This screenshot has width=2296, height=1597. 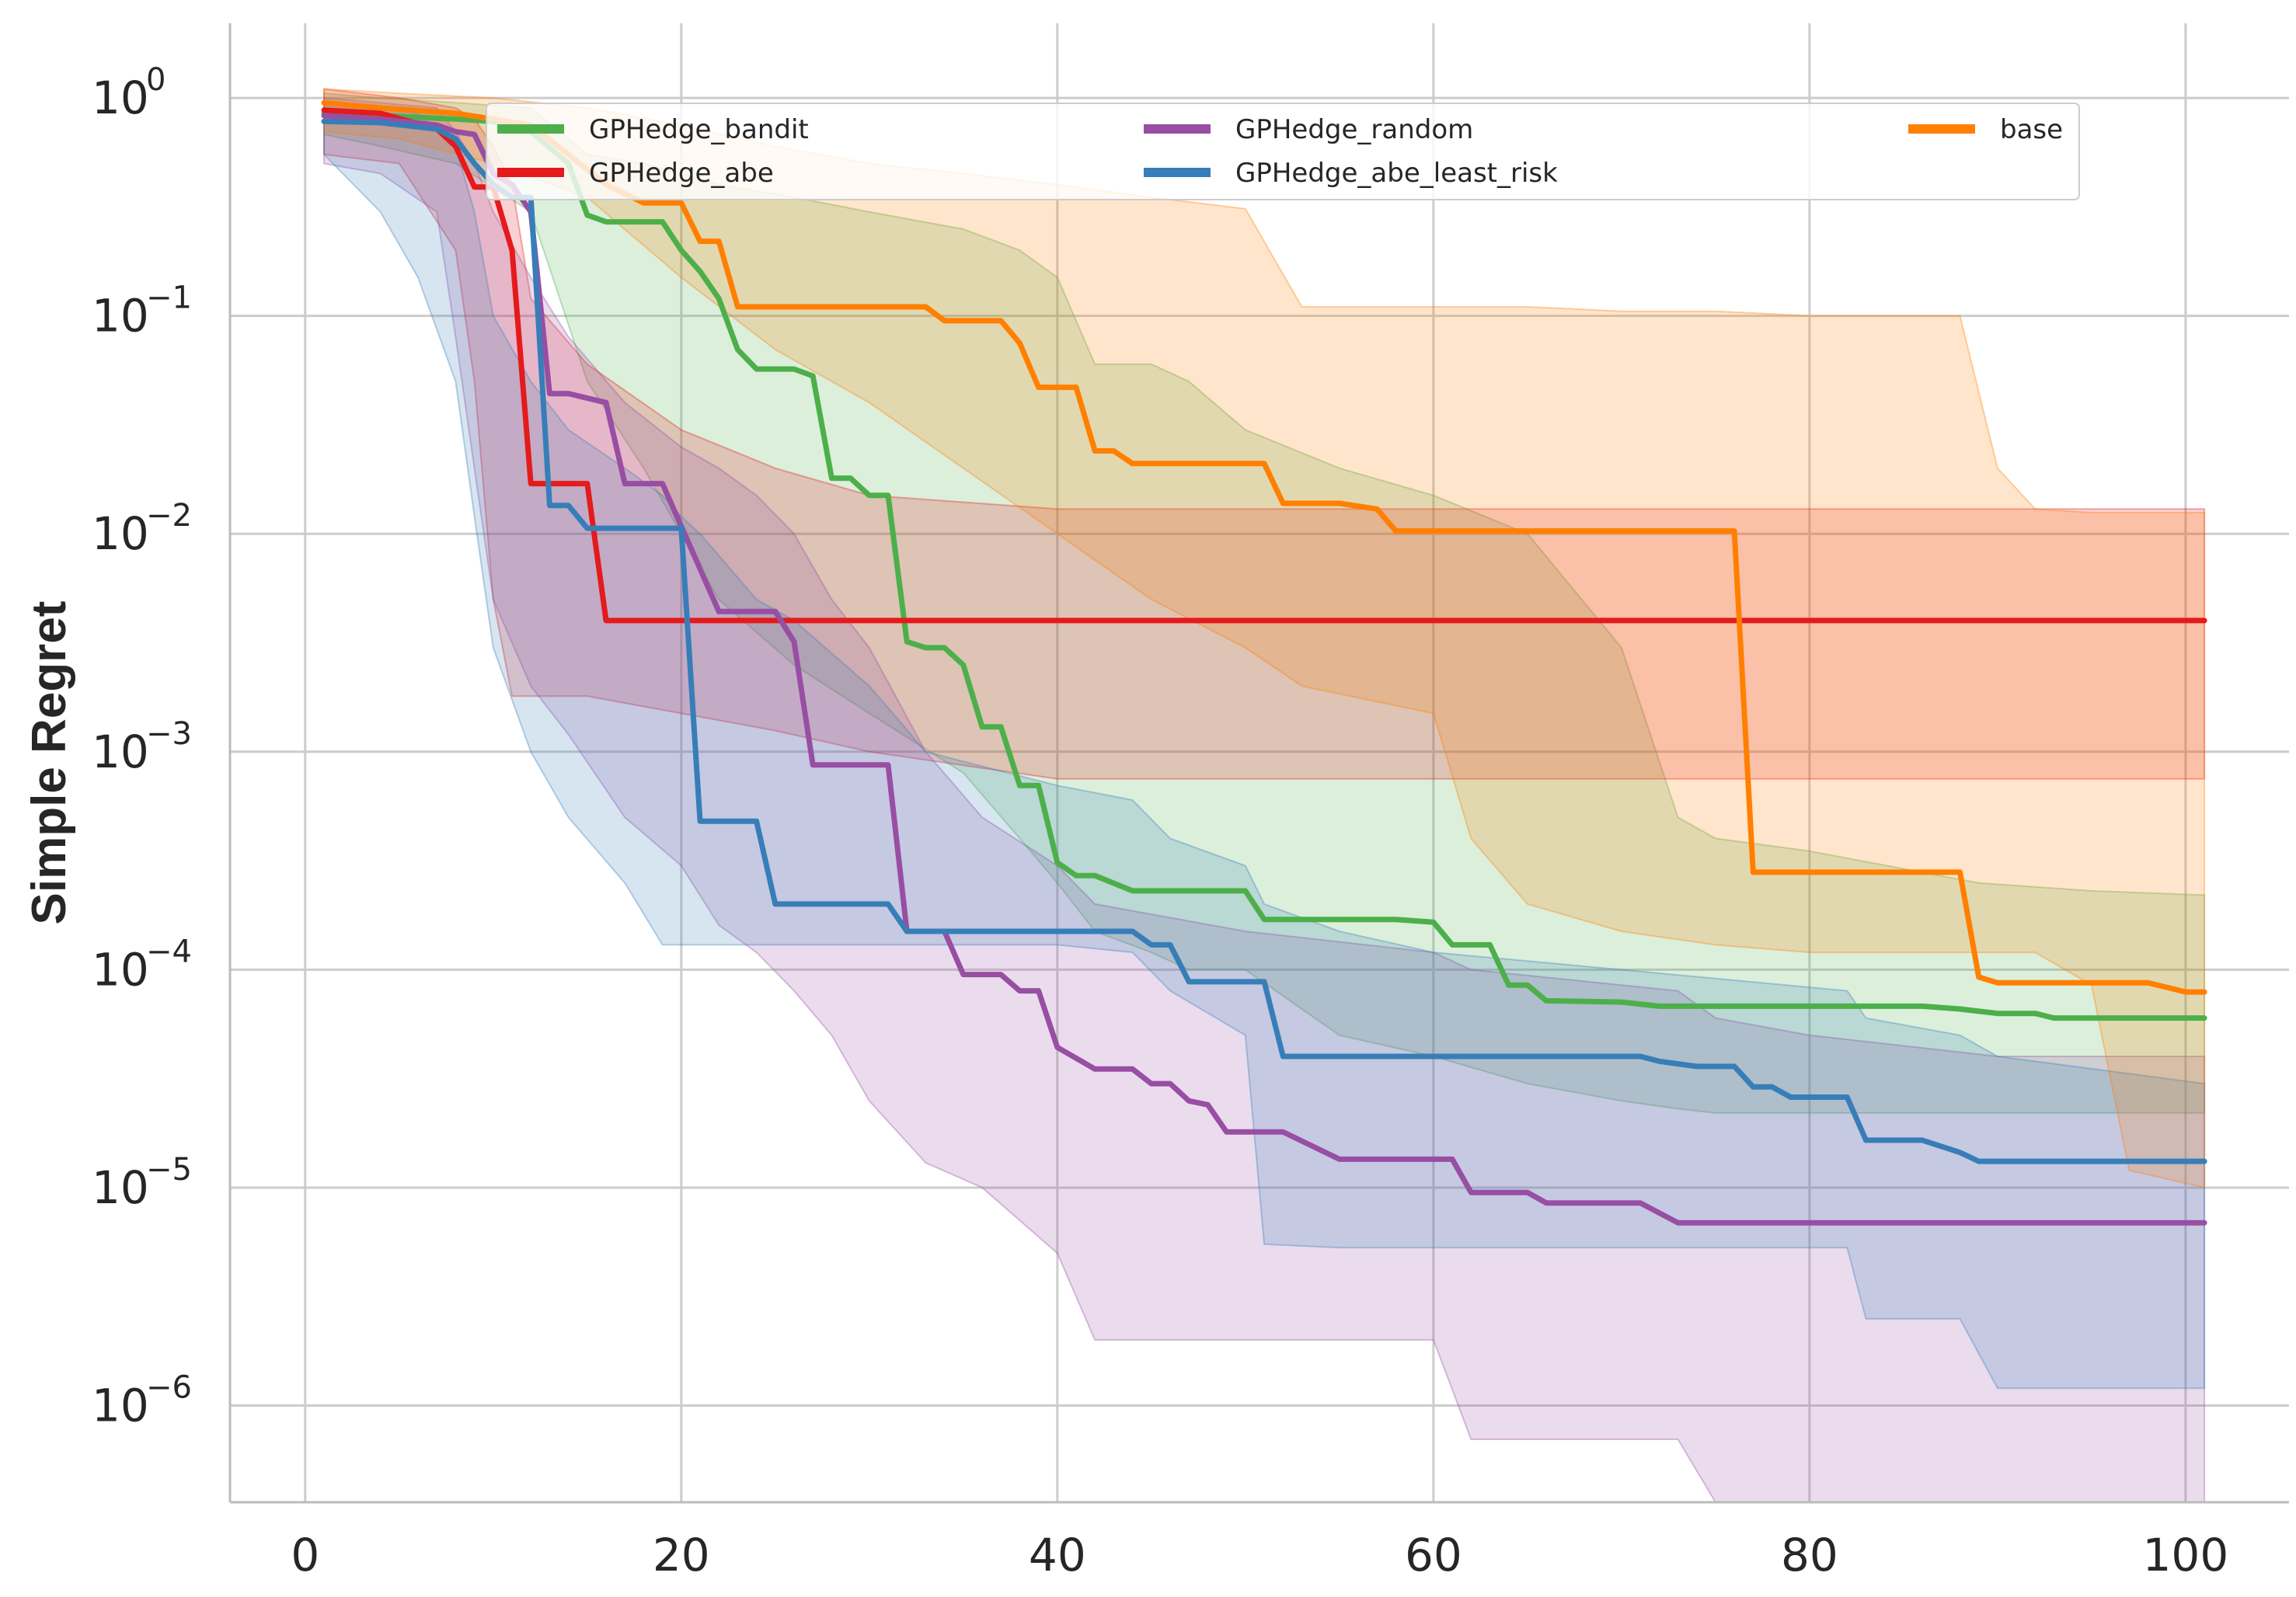 What do you see at coordinates (2186, 1555) in the screenshot?
I see `x-tick-label-100: 100` at bounding box center [2186, 1555].